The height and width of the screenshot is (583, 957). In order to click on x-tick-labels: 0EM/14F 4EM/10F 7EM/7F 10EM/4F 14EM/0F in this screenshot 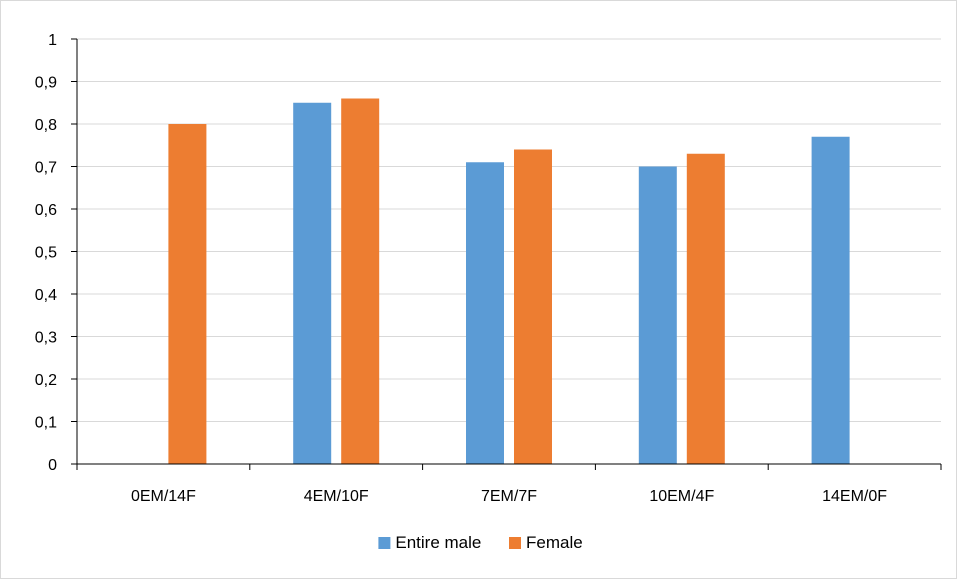, I will do `click(509, 496)`.